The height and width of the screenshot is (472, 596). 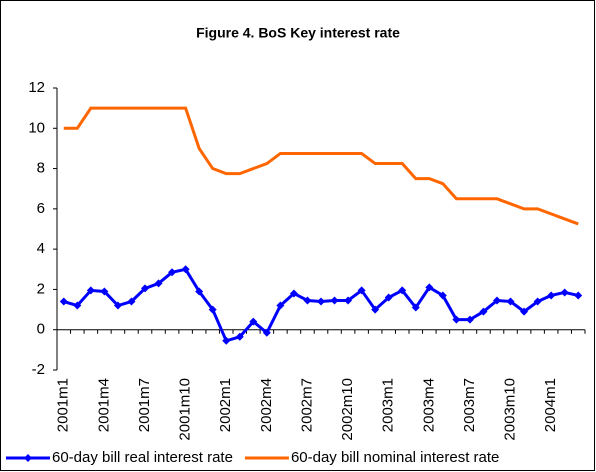 I want to click on x-tick-label: 2002m10, so click(x=347, y=409).